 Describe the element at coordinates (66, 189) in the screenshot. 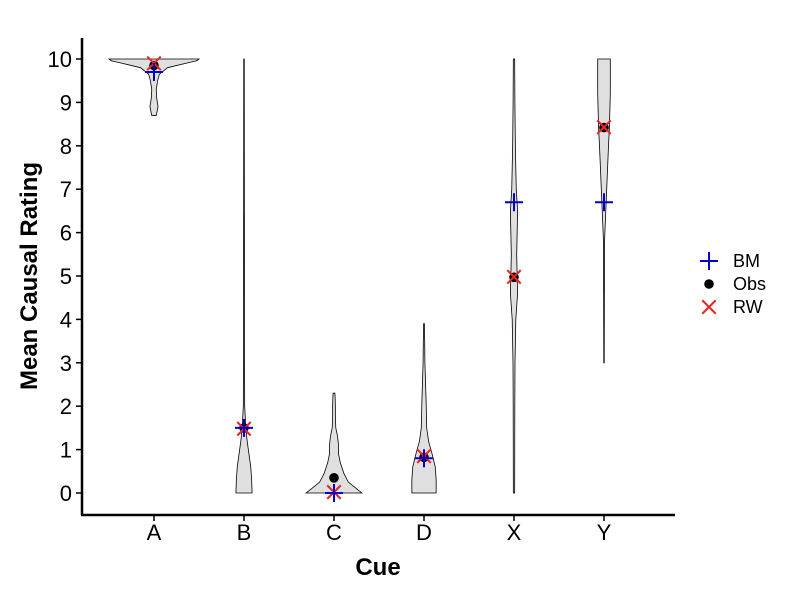

I see `y-tick-label: 7` at that location.